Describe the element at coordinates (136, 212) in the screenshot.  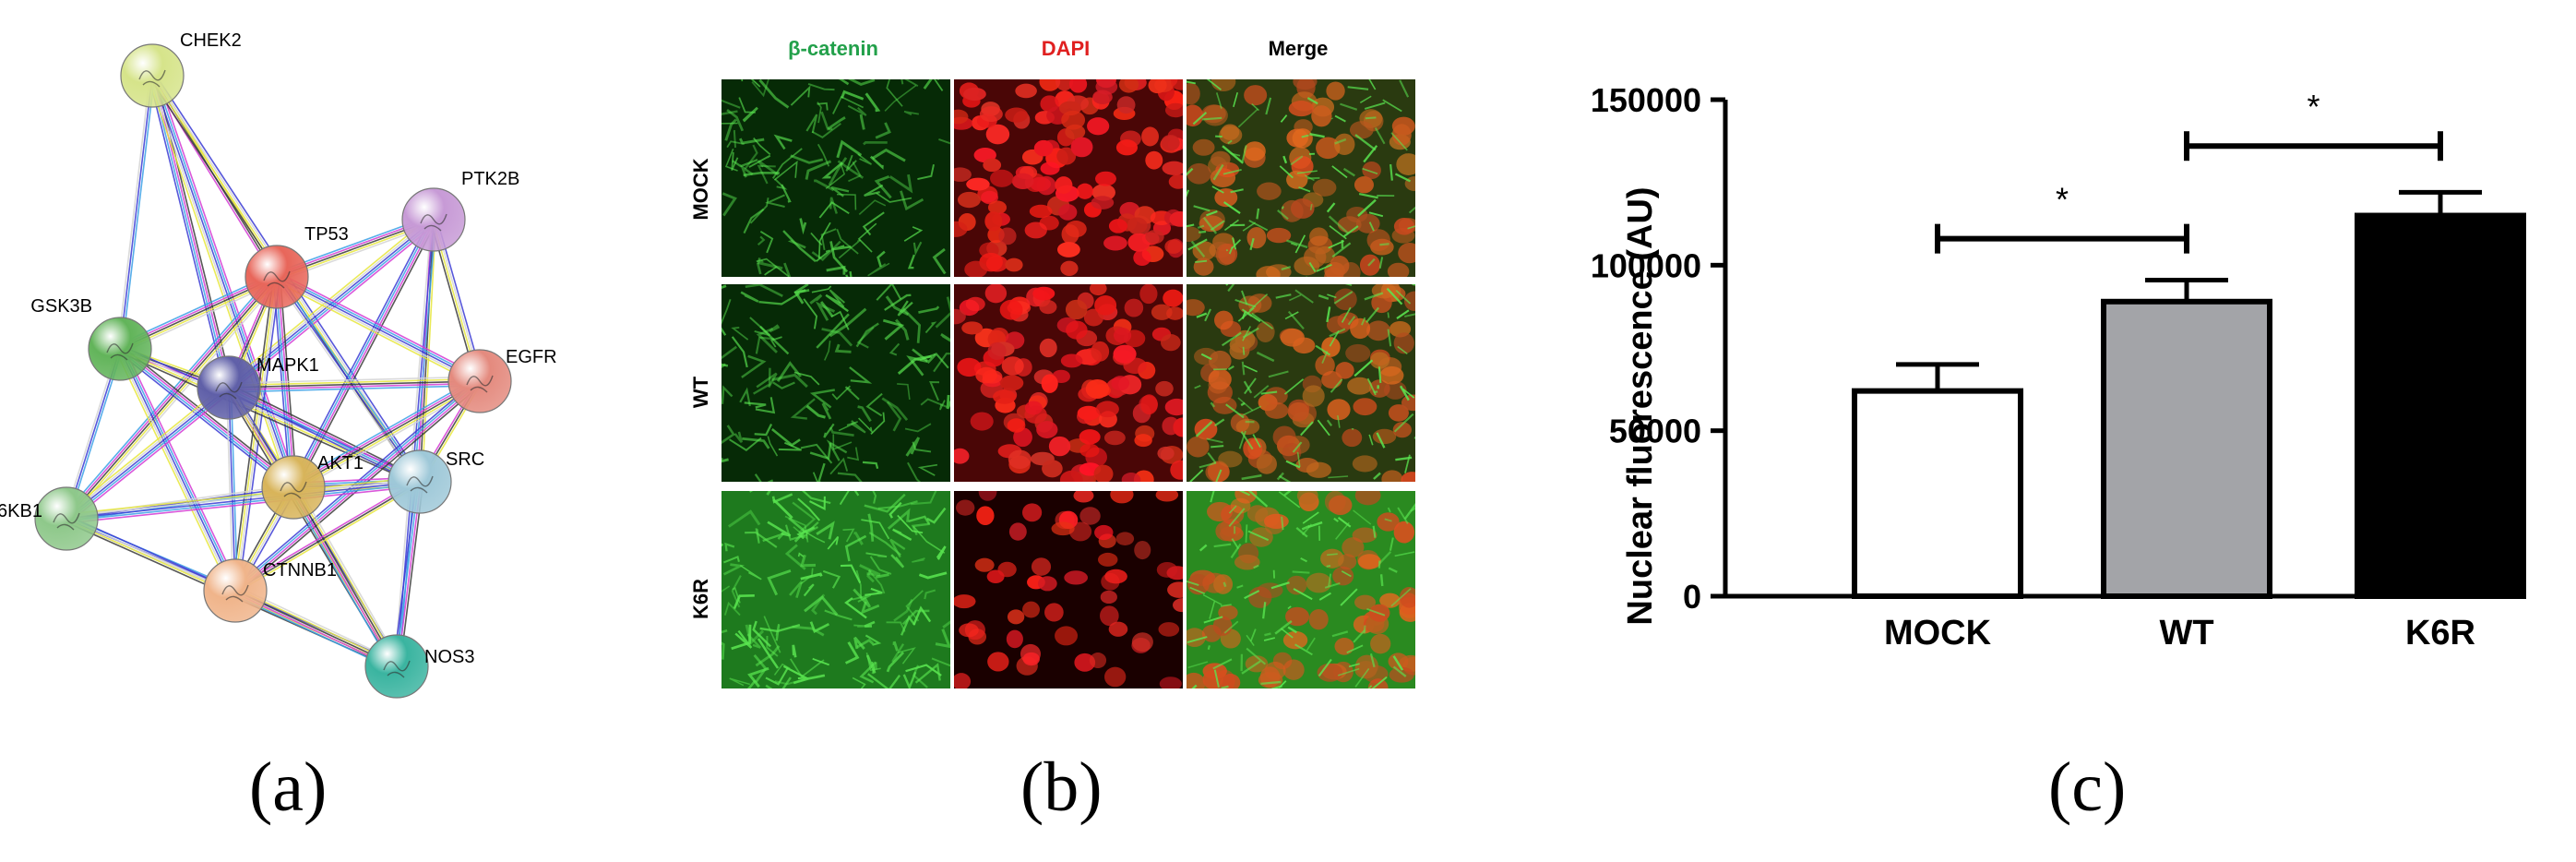
I see `edge-chek2-gsk3b` at that location.